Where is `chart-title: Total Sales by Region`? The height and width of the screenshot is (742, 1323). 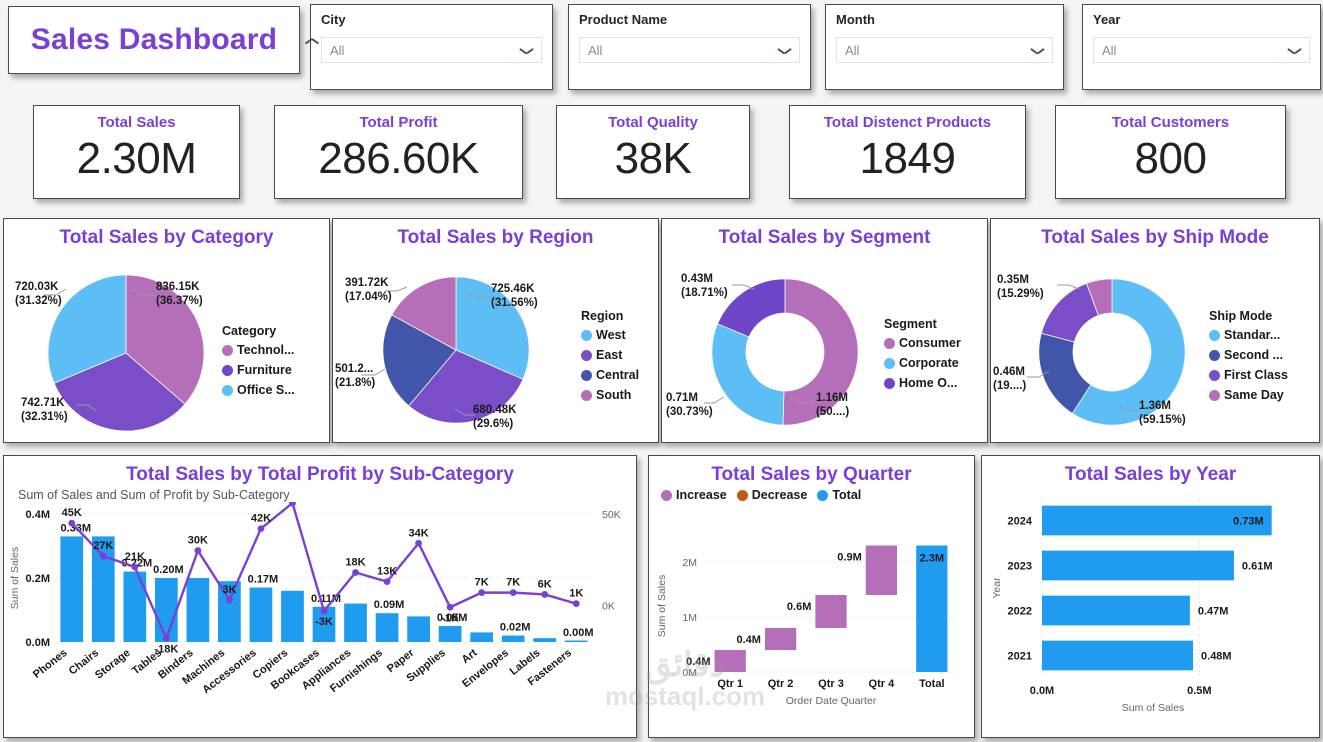 chart-title: Total Sales by Region is located at coordinates (495, 237).